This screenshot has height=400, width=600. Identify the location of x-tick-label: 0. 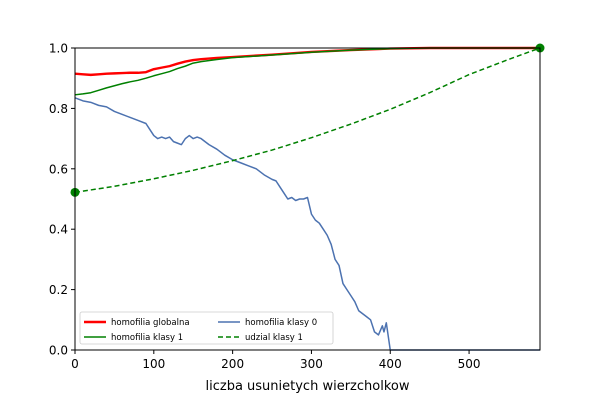
(75, 364).